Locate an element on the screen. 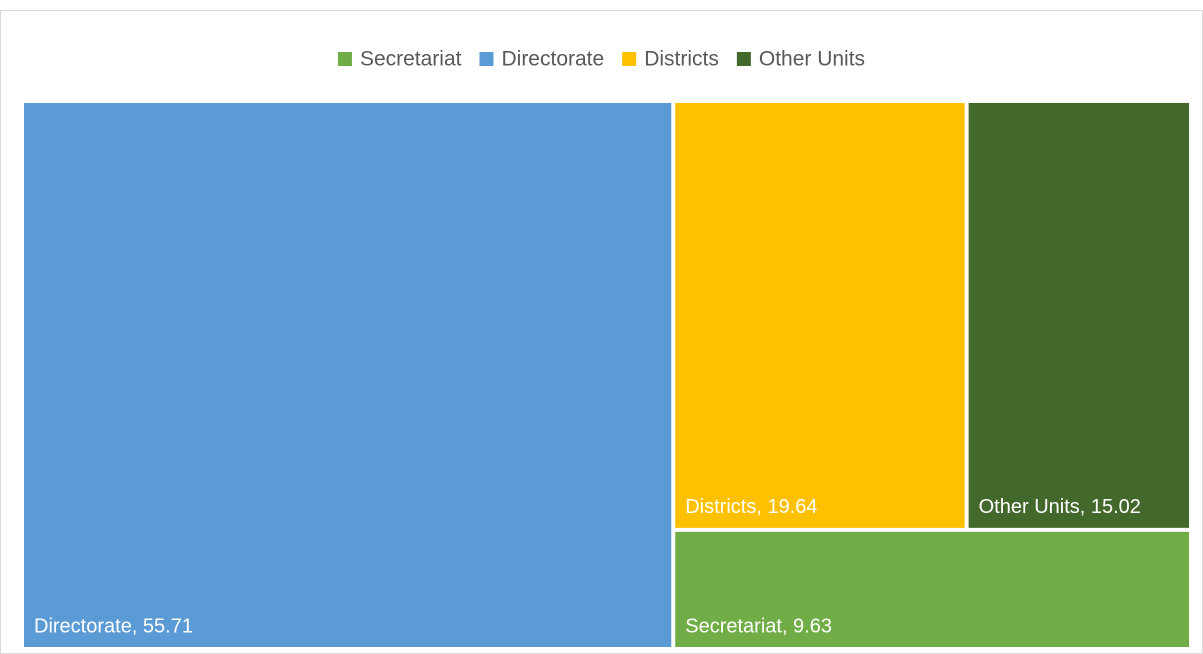  tile-label: Other Units, 15.02 is located at coordinates (1060, 507).